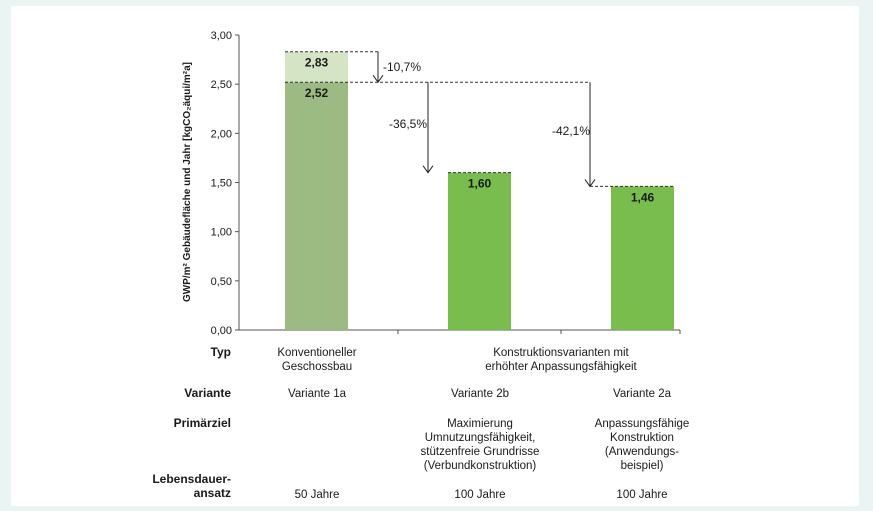 The width and height of the screenshot is (873, 511). What do you see at coordinates (317, 394) in the screenshot?
I see `table-cell: Variante 1a` at bounding box center [317, 394].